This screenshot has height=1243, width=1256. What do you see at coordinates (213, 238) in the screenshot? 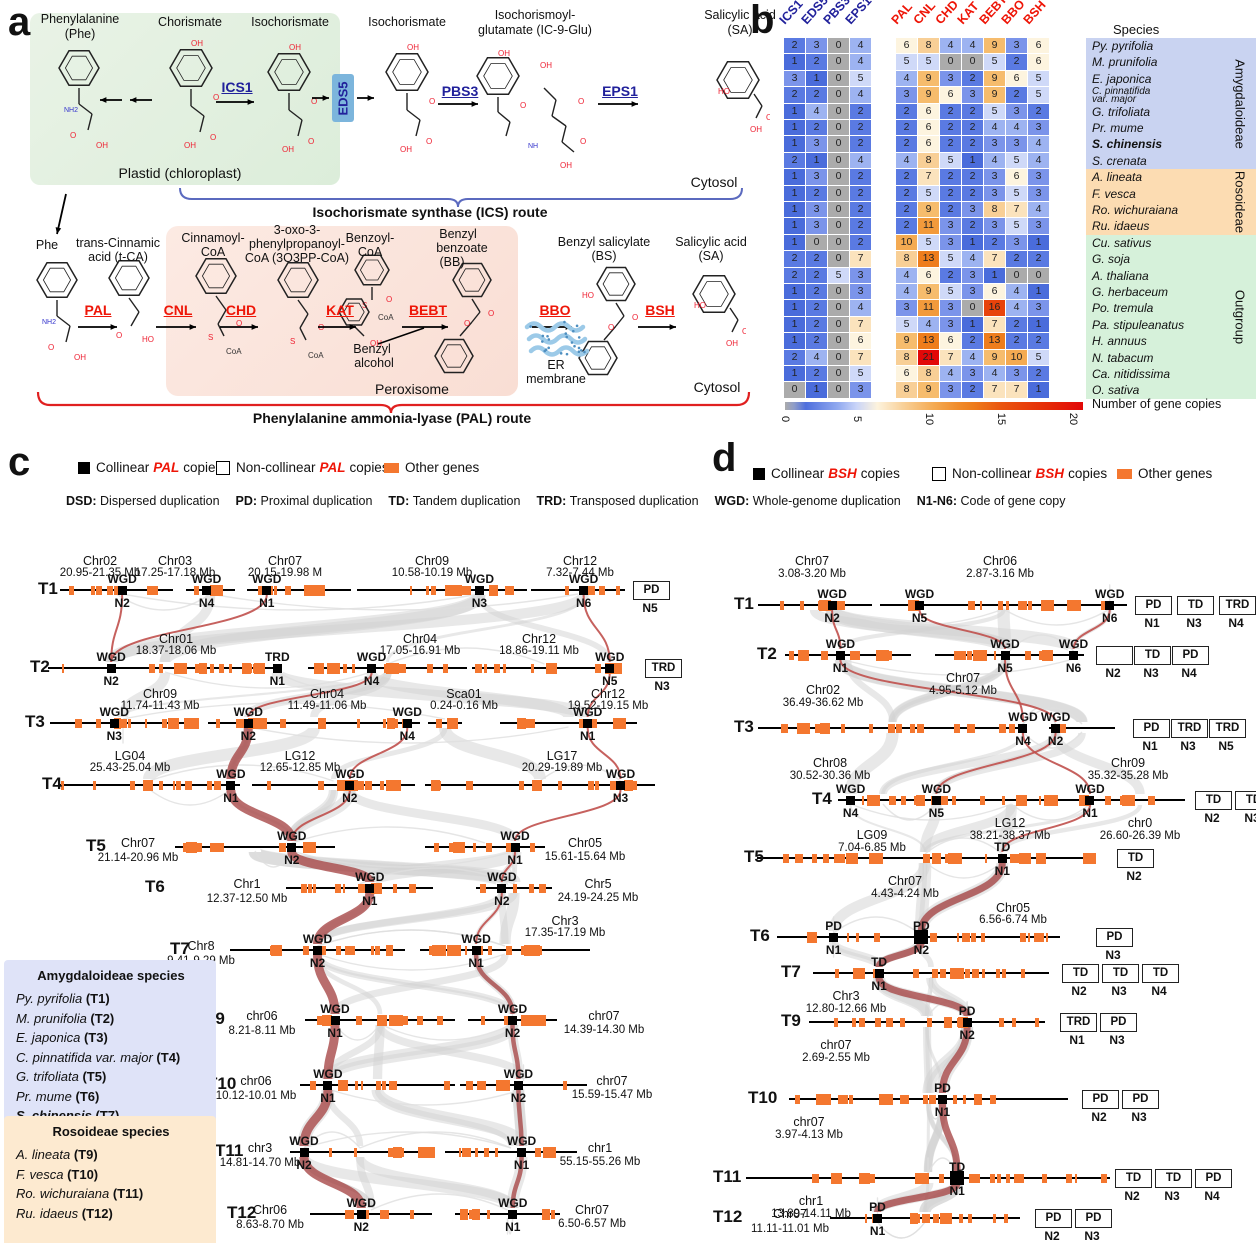
I see `metabolite-label-cinnamoyl_1: Cinnamoyl-` at bounding box center [213, 238].